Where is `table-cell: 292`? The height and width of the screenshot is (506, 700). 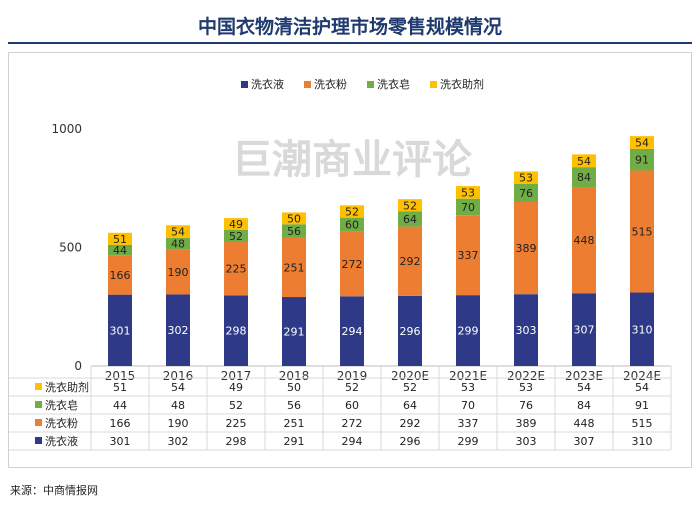
table-cell: 292 is located at coordinates (410, 423).